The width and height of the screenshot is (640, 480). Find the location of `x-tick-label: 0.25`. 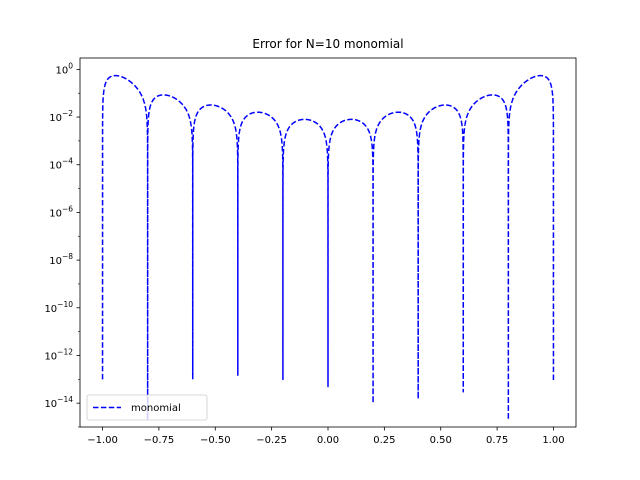

x-tick-label: 0.25 is located at coordinates (384, 440).